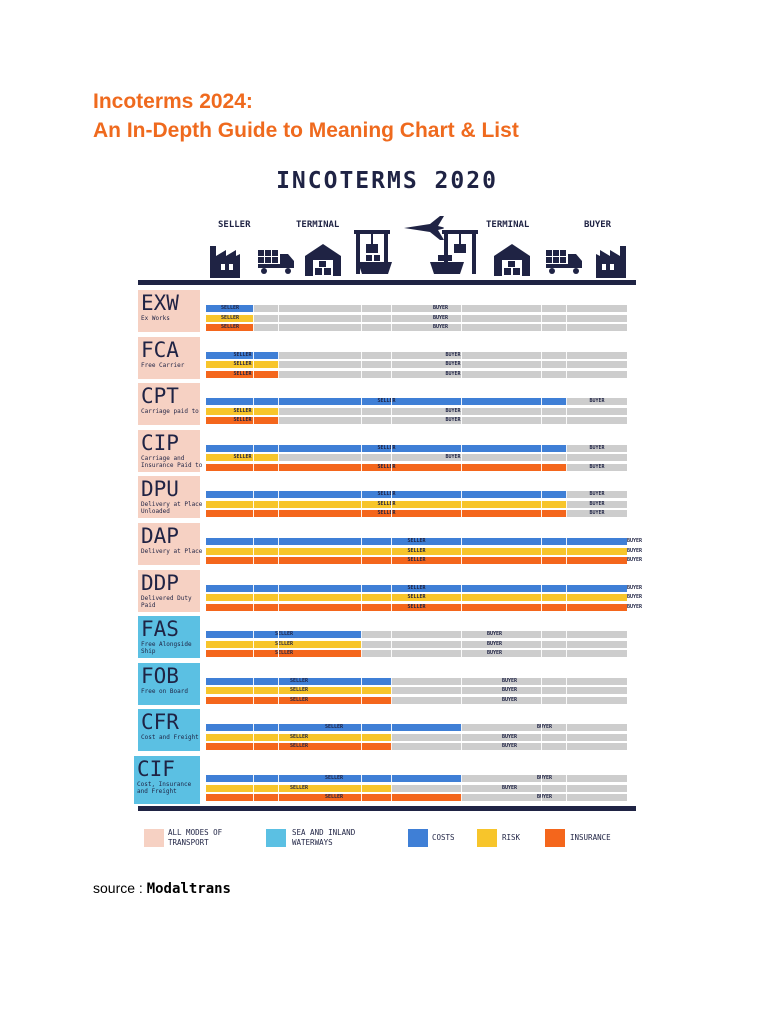 The height and width of the screenshot is (1024, 768). I want to click on cif-risk-seller-segment, so click(299, 788).